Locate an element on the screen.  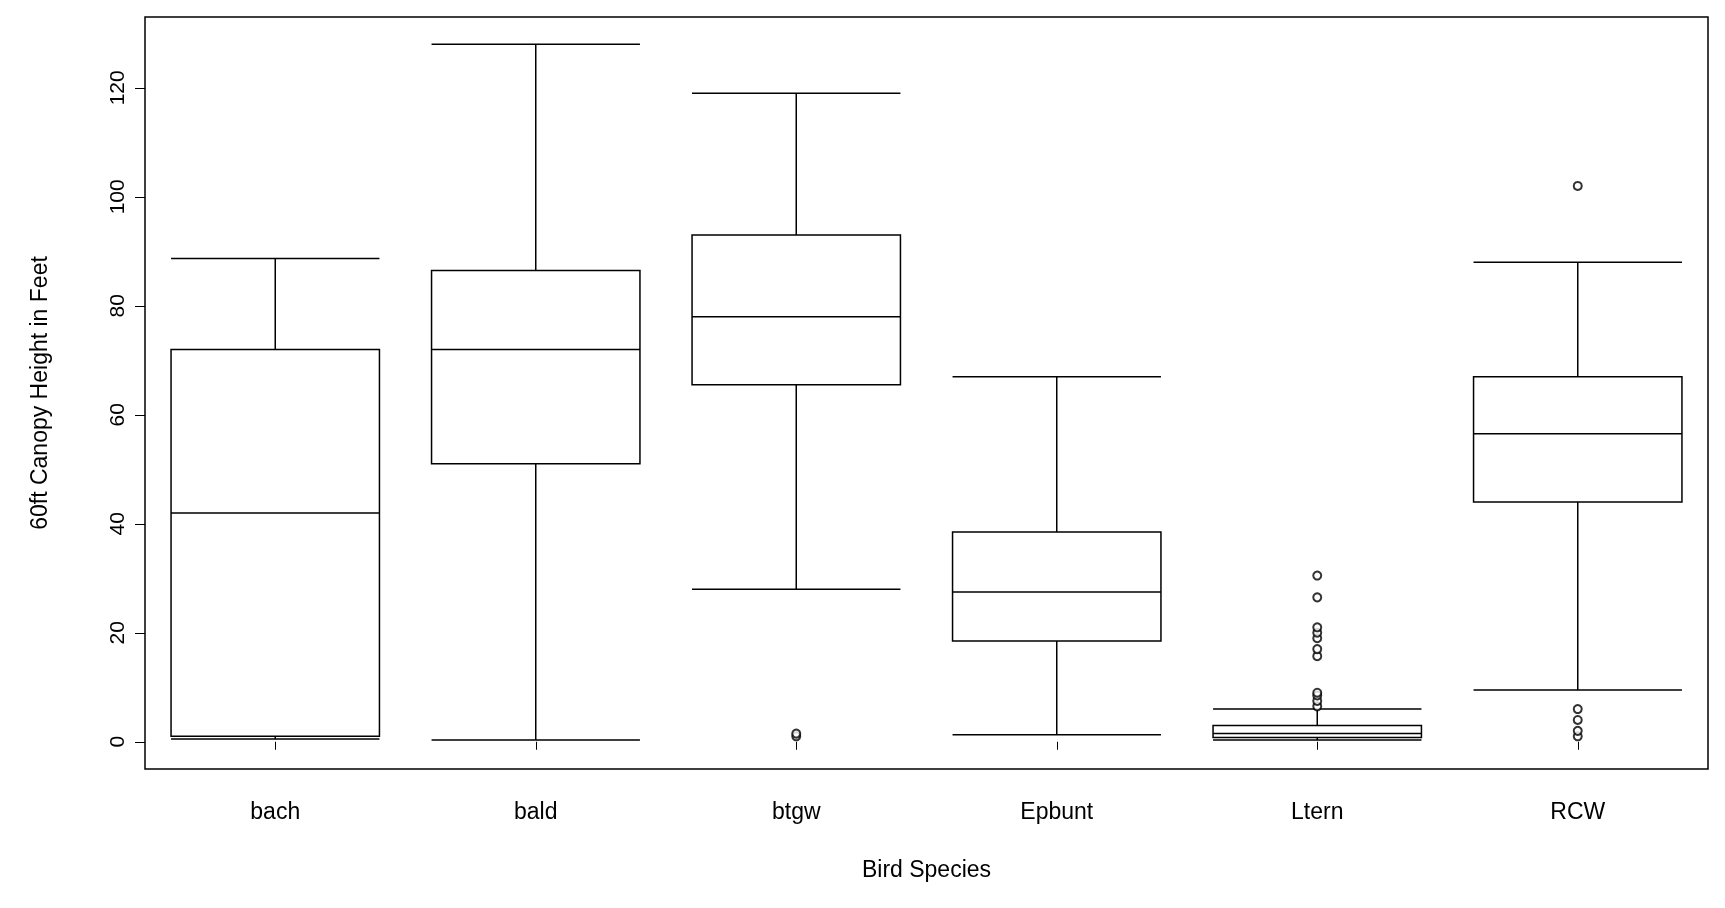
x-tick-label: btgw is located at coordinates (796, 810).